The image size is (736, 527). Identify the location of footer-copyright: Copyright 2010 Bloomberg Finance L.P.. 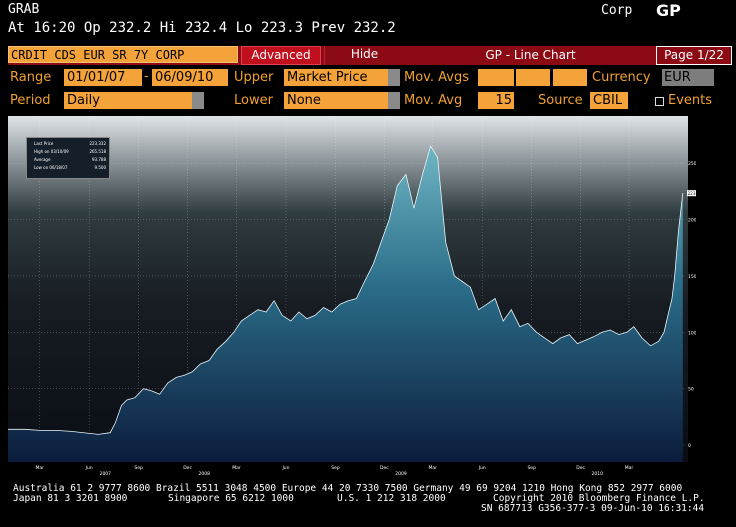
(599, 498).